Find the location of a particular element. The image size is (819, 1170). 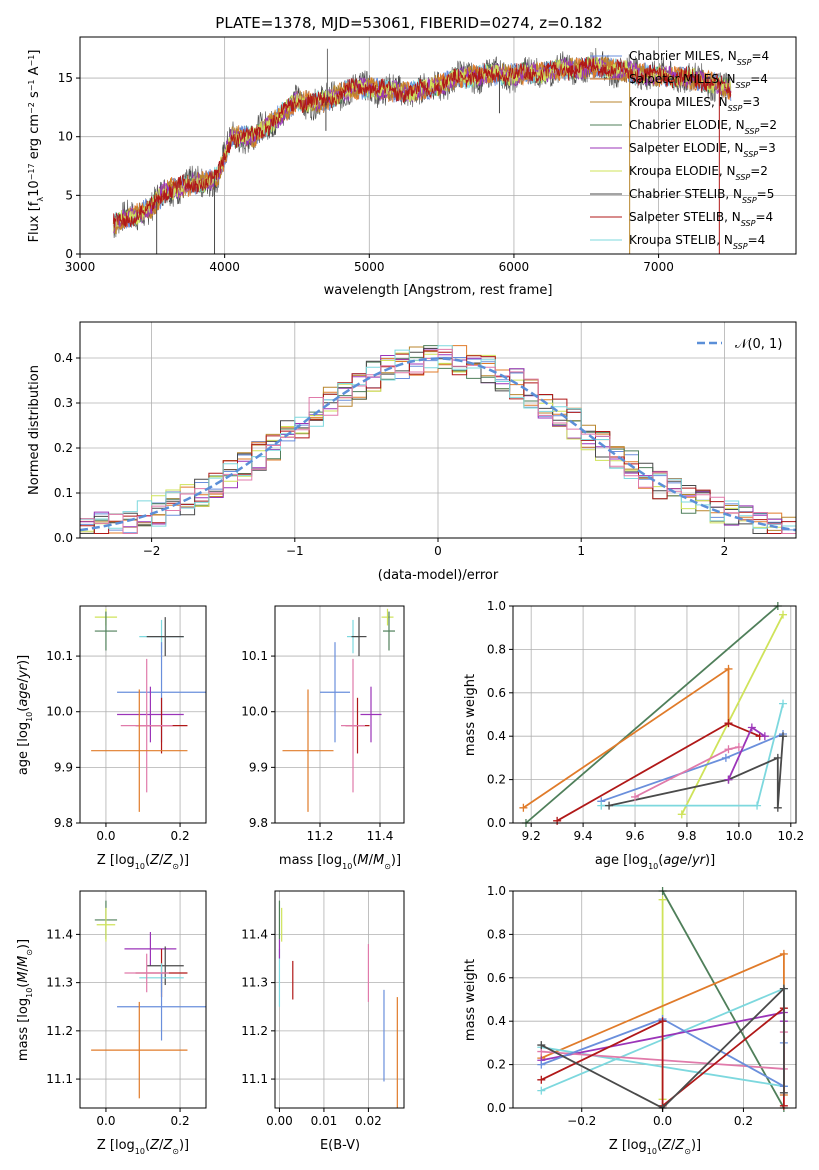

x-tick-label: 0.2 is located at coordinates (180, 1121).